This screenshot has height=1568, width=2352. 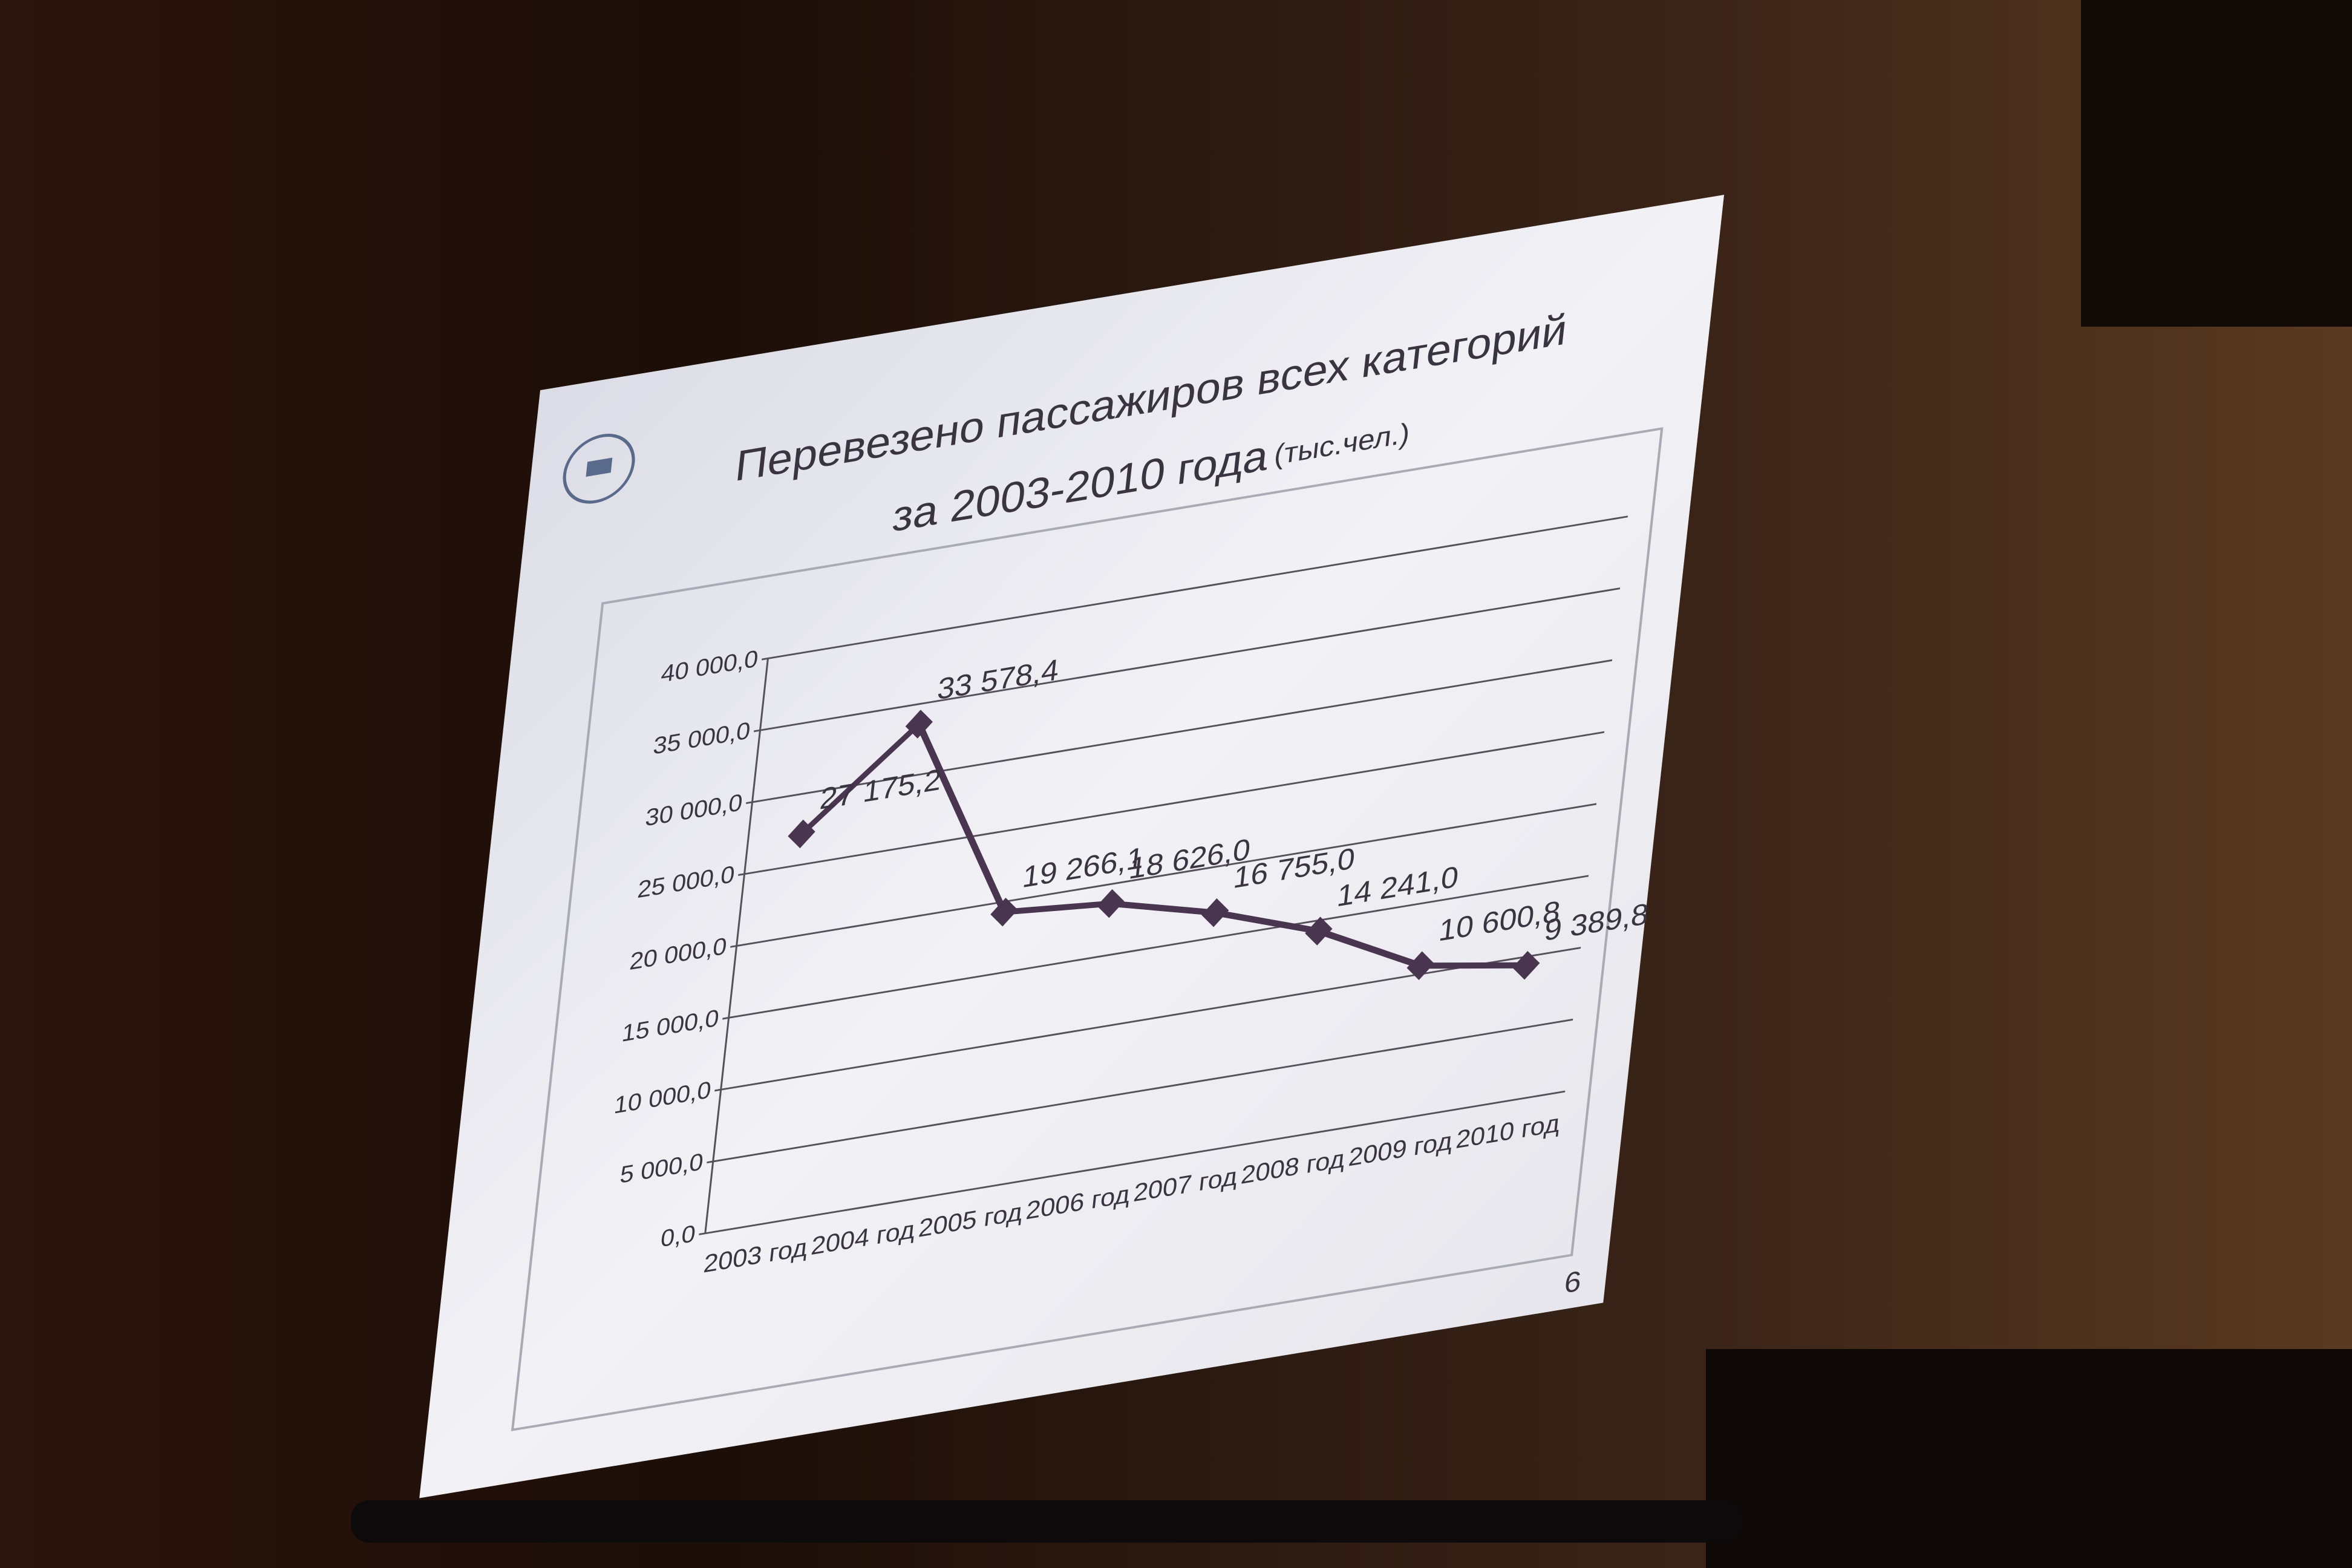 What do you see at coordinates (2216, 163) in the screenshot?
I see `speaker` at bounding box center [2216, 163].